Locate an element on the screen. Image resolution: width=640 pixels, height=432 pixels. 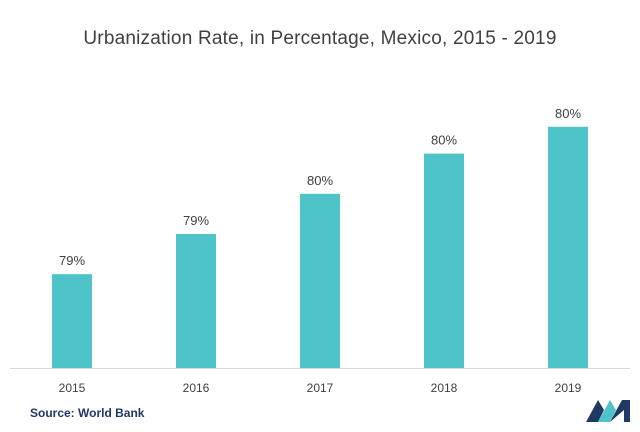
x-tick-label-2015: 2015 is located at coordinates (72, 388).